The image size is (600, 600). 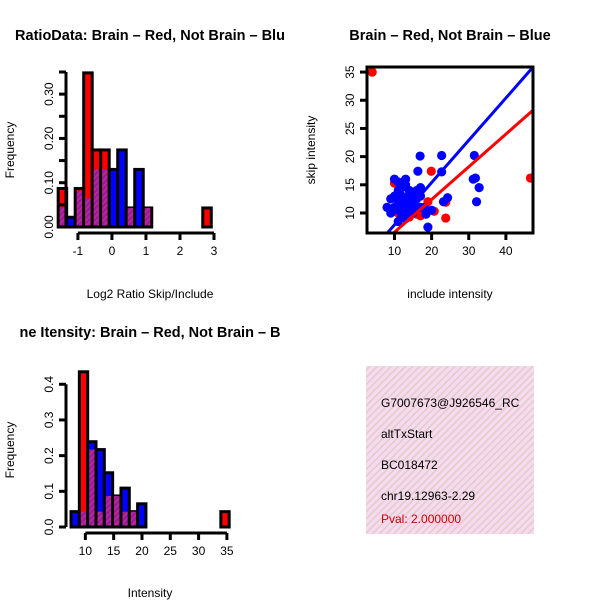 I want to click on info-box-background, so click(x=450, y=450).